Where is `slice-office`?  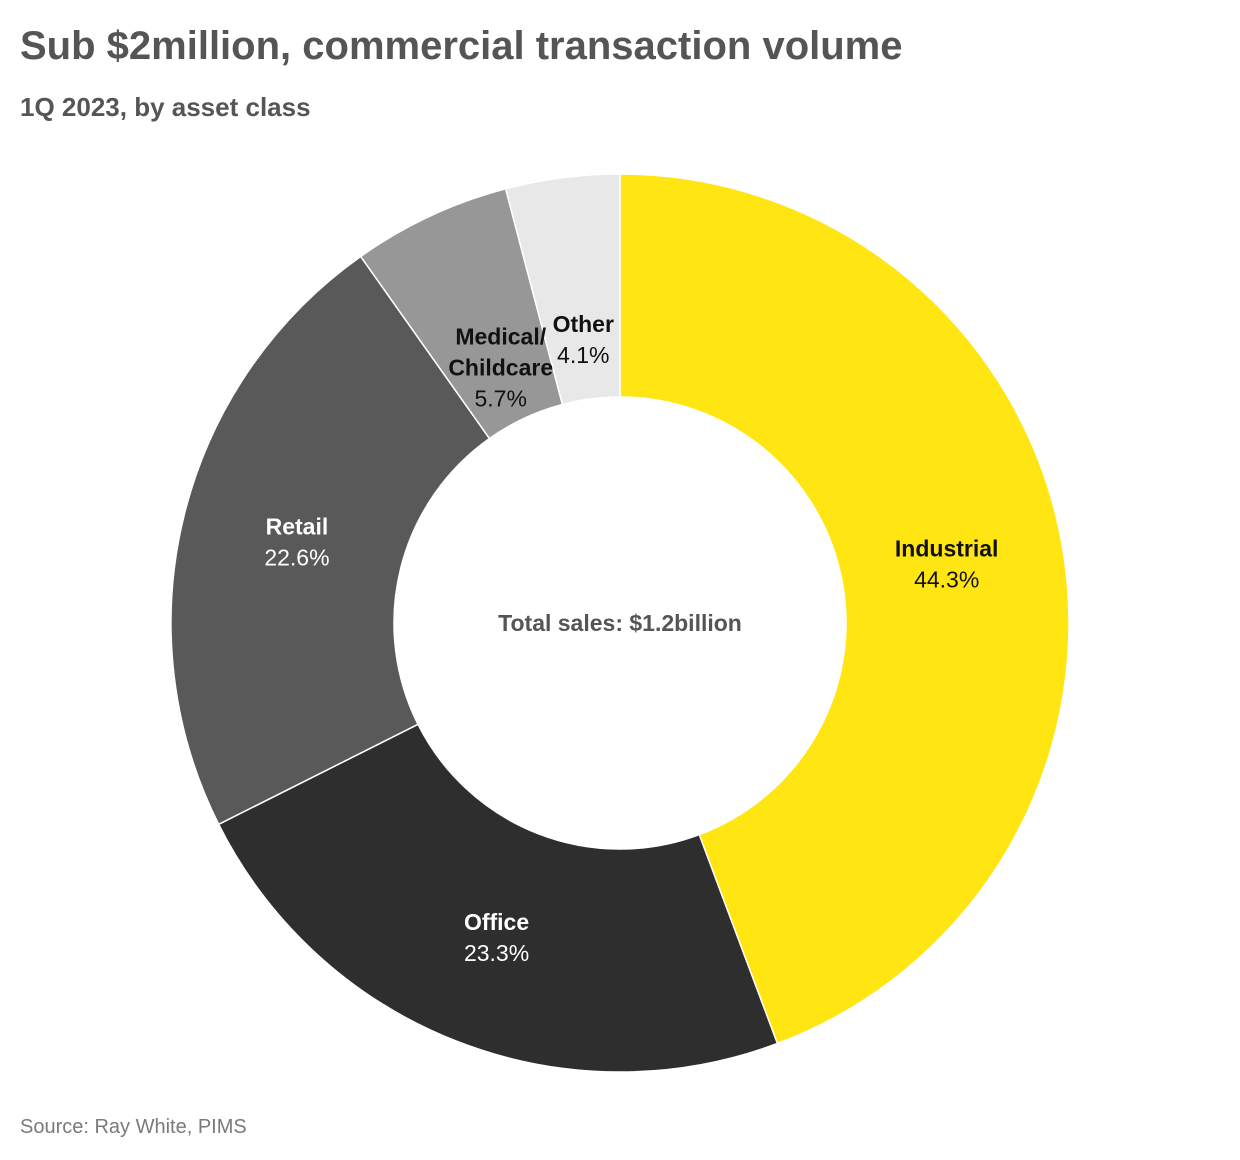
slice-office is located at coordinates (498, 898).